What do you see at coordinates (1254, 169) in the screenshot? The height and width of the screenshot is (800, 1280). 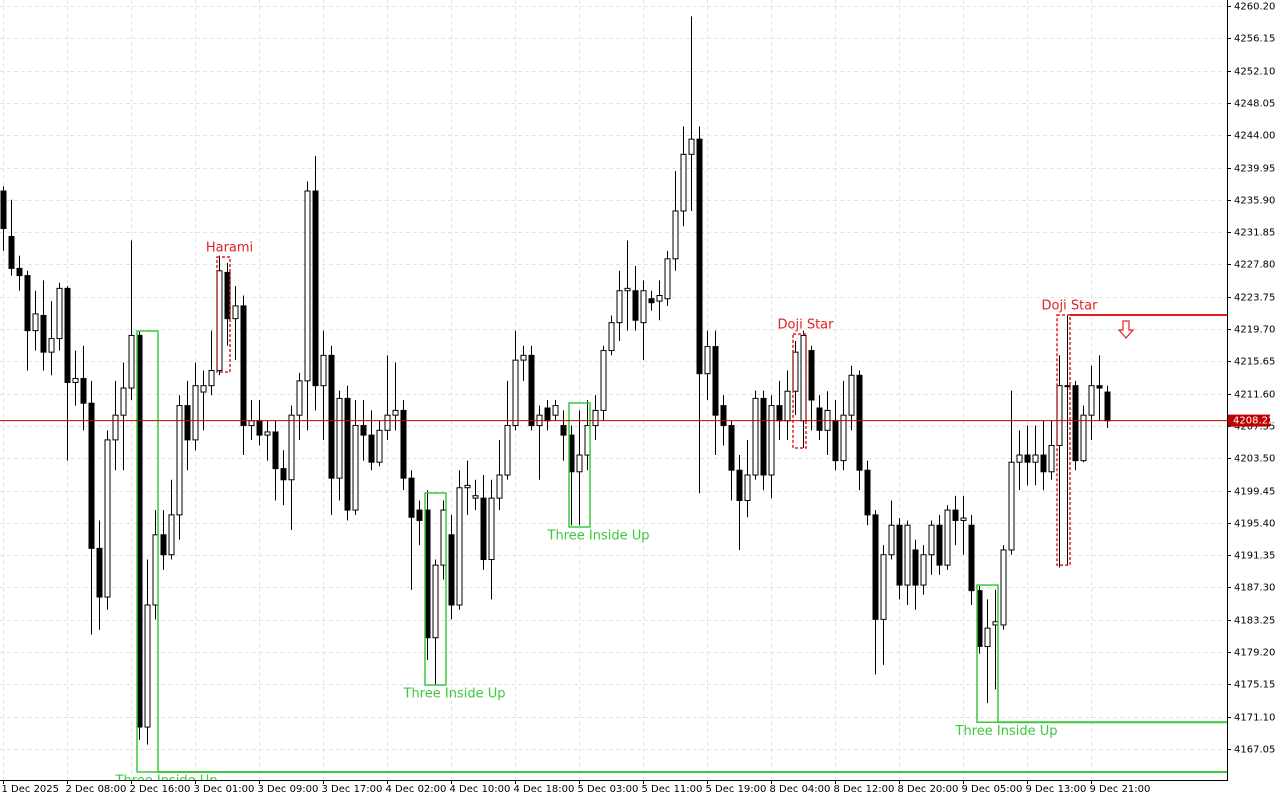 I see `y-tick-label: 4239.95` at bounding box center [1254, 169].